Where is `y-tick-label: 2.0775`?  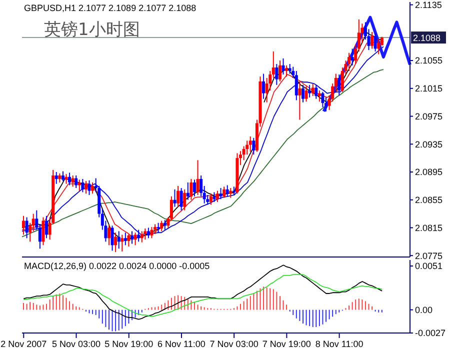 y-tick-label: 2.0775 is located at coordinates (429, 255).